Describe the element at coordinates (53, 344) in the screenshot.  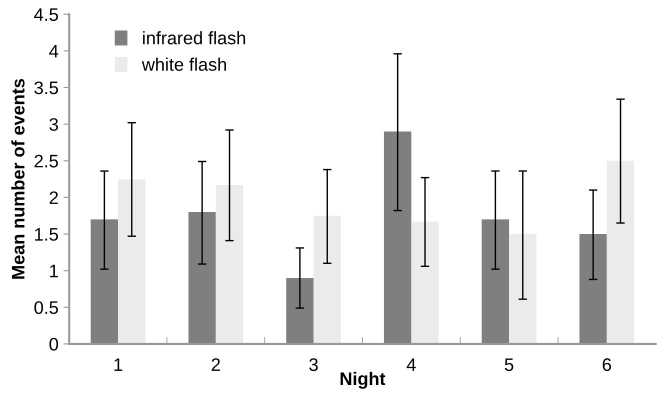
I see `y-tick-label: 0` at that location.